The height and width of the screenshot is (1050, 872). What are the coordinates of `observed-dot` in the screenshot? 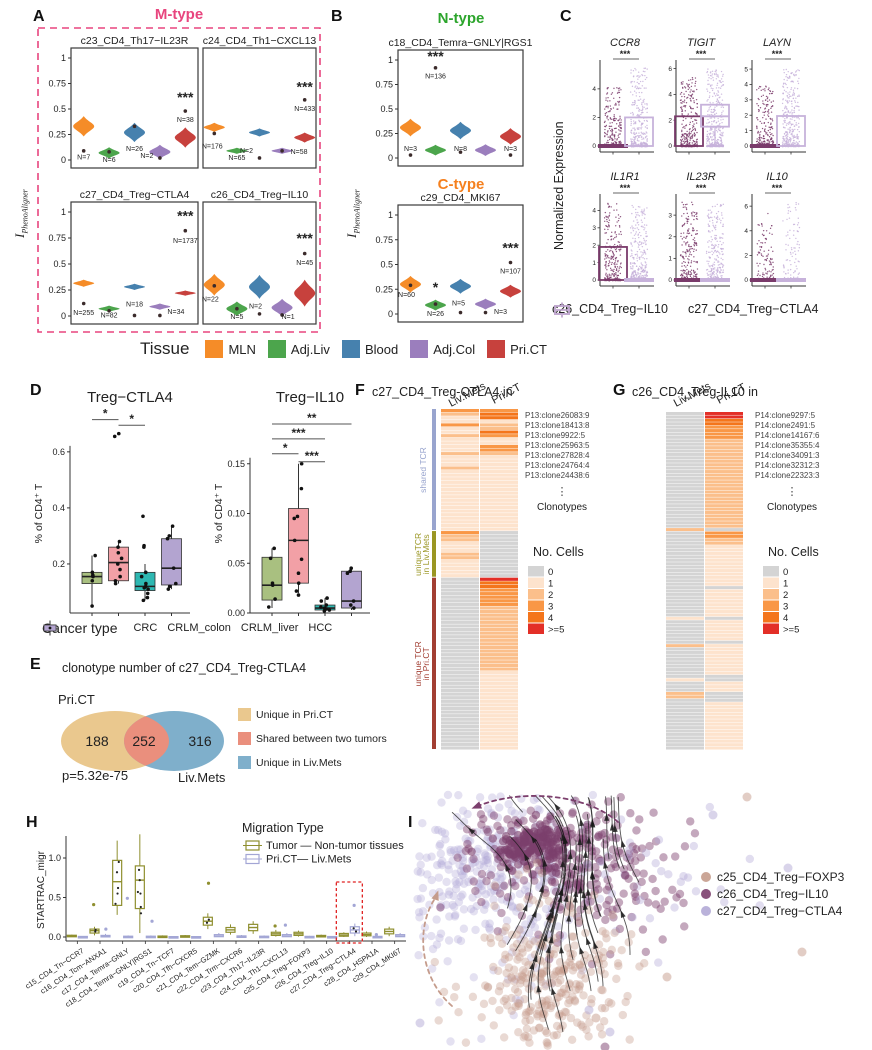 It's located at (304, 253).